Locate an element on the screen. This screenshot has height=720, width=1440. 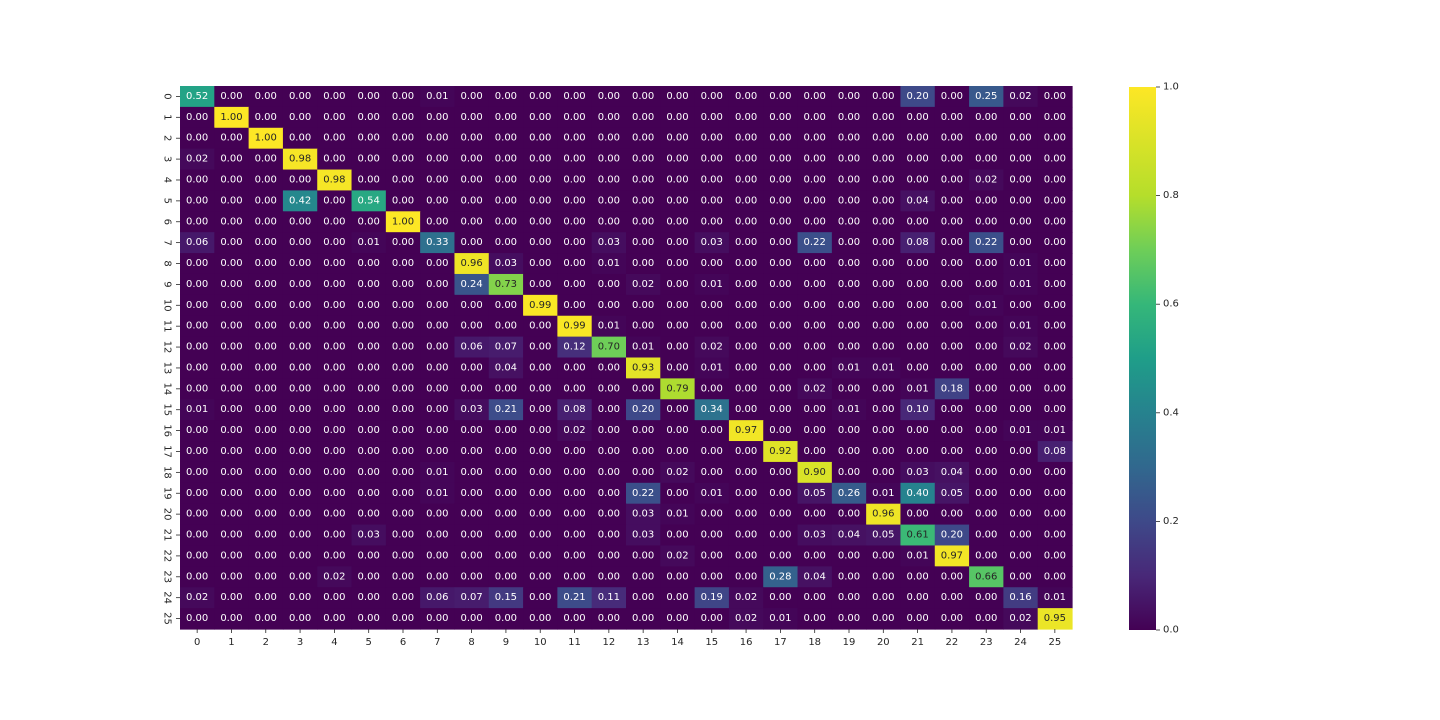
heatmap-value-r17-c20: 0.00 is located at coordinates (883, 451).